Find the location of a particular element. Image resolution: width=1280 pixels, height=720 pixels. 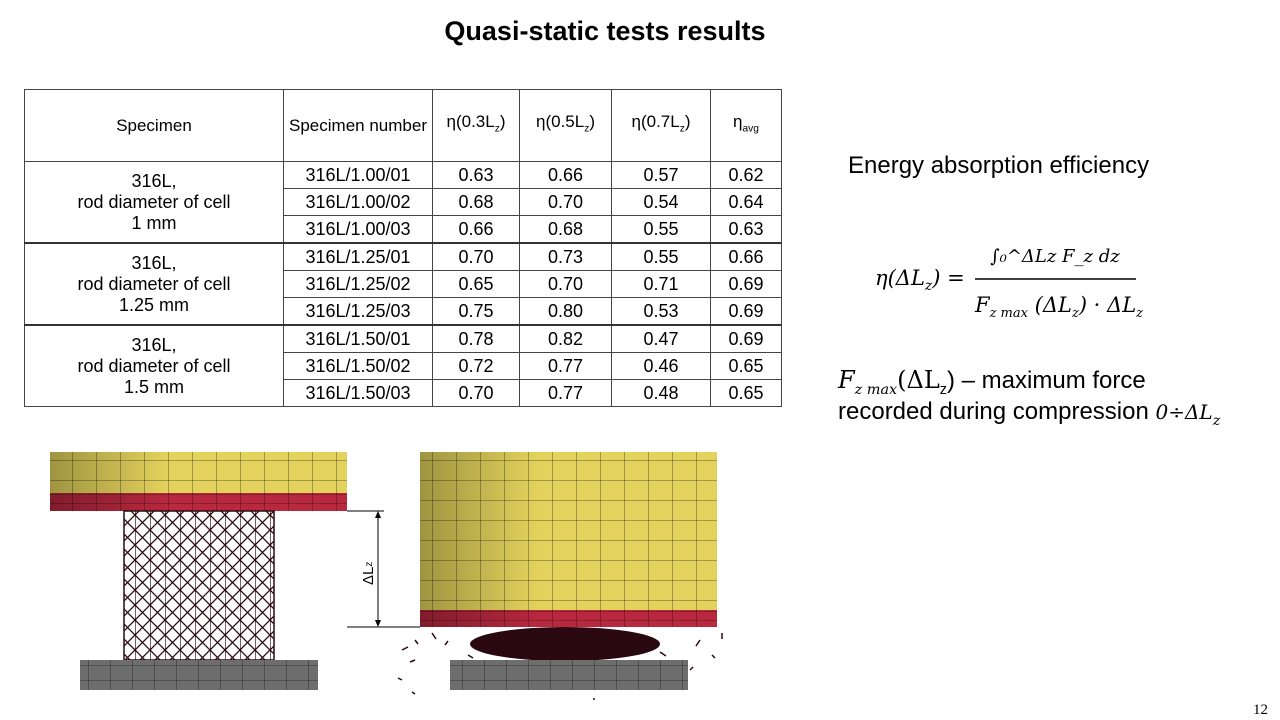

value-cell: 0.80 is located at coordinates (565, 311).